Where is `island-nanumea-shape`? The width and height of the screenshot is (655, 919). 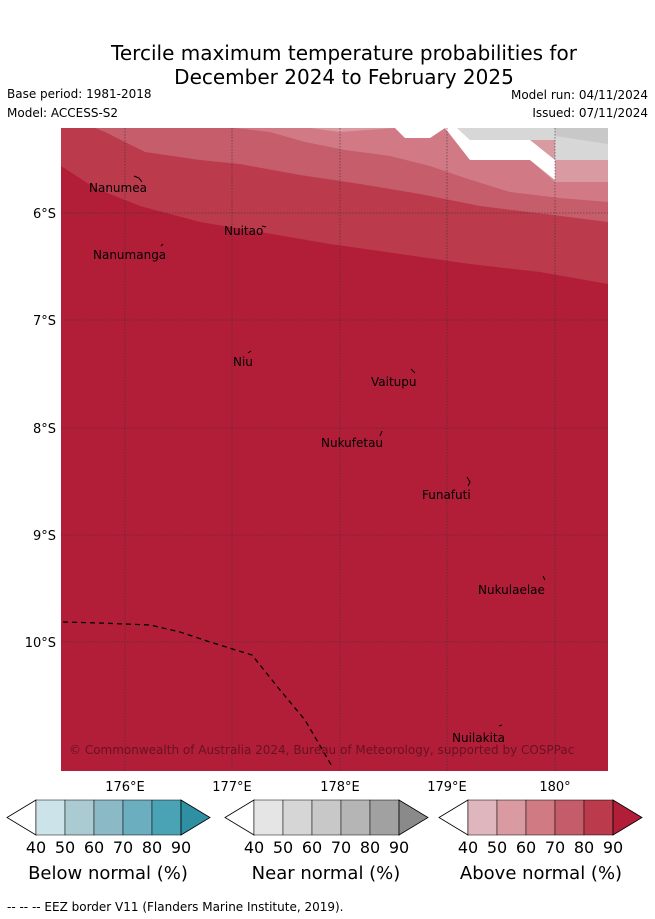 island-nanumea-shape is located at coordinates (138, 179).